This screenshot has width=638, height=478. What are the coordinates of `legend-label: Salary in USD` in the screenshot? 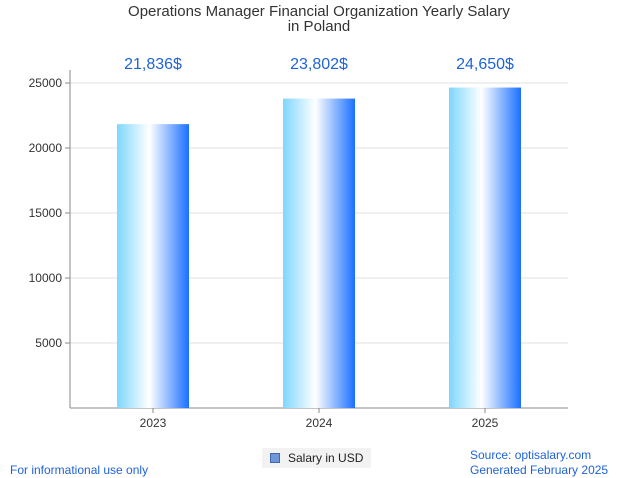 It's located at (326, 458).